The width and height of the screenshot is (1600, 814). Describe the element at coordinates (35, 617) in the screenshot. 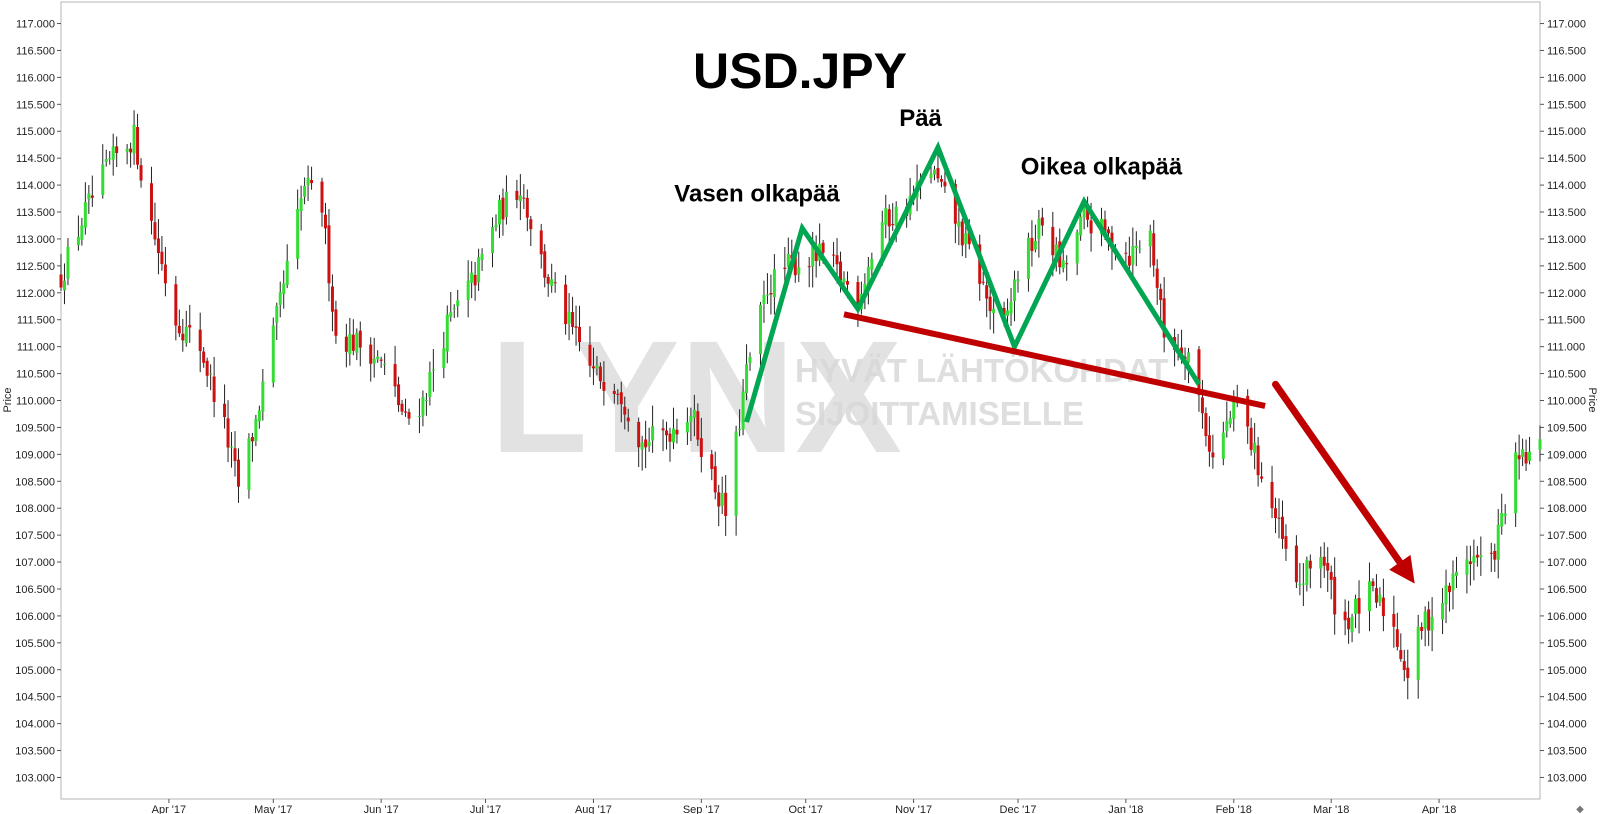

I see `y-tick-label: 106.000` at that location.